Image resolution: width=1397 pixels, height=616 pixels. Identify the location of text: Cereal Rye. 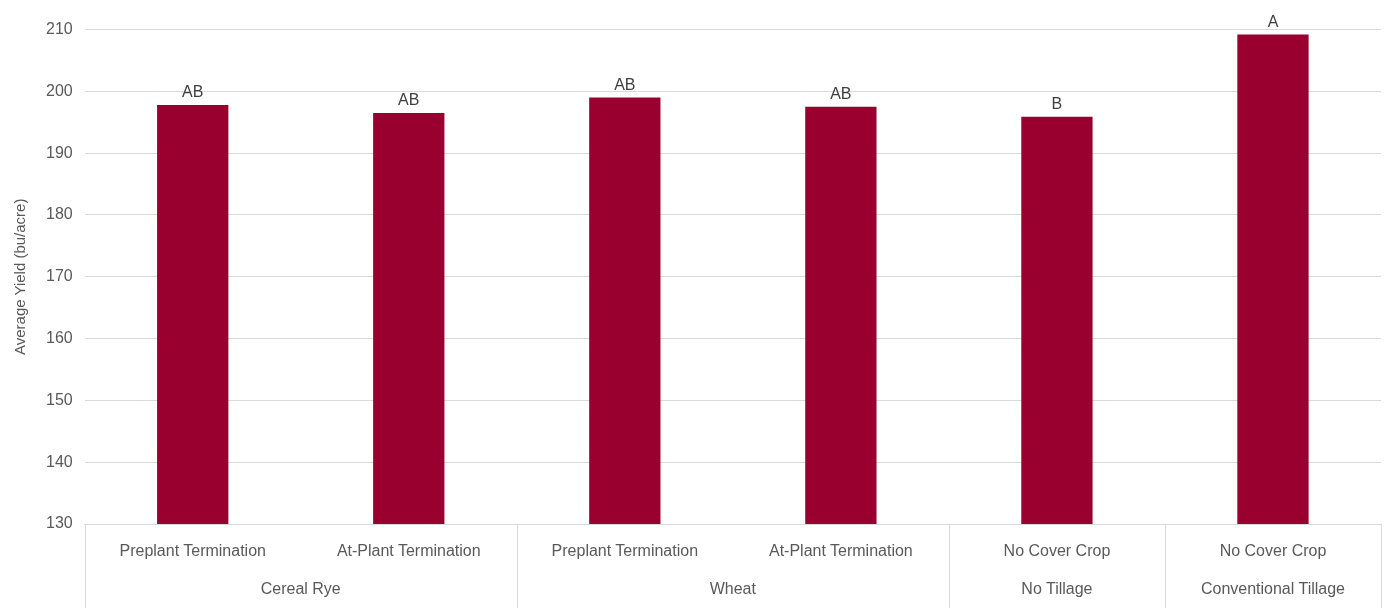
(300, 589).